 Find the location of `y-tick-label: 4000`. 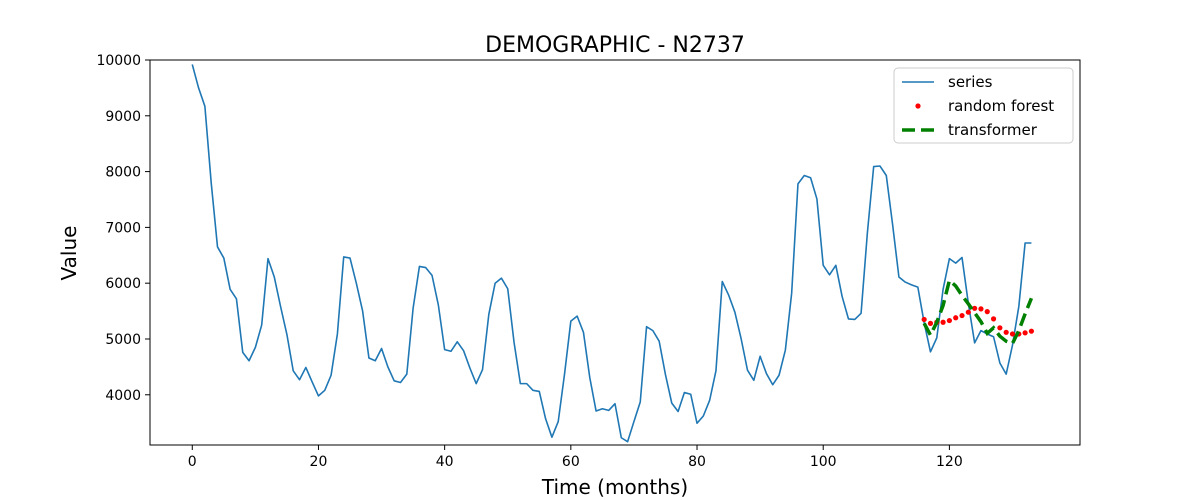

y-tick-label: 4000 is located at coordinates (123, 396).